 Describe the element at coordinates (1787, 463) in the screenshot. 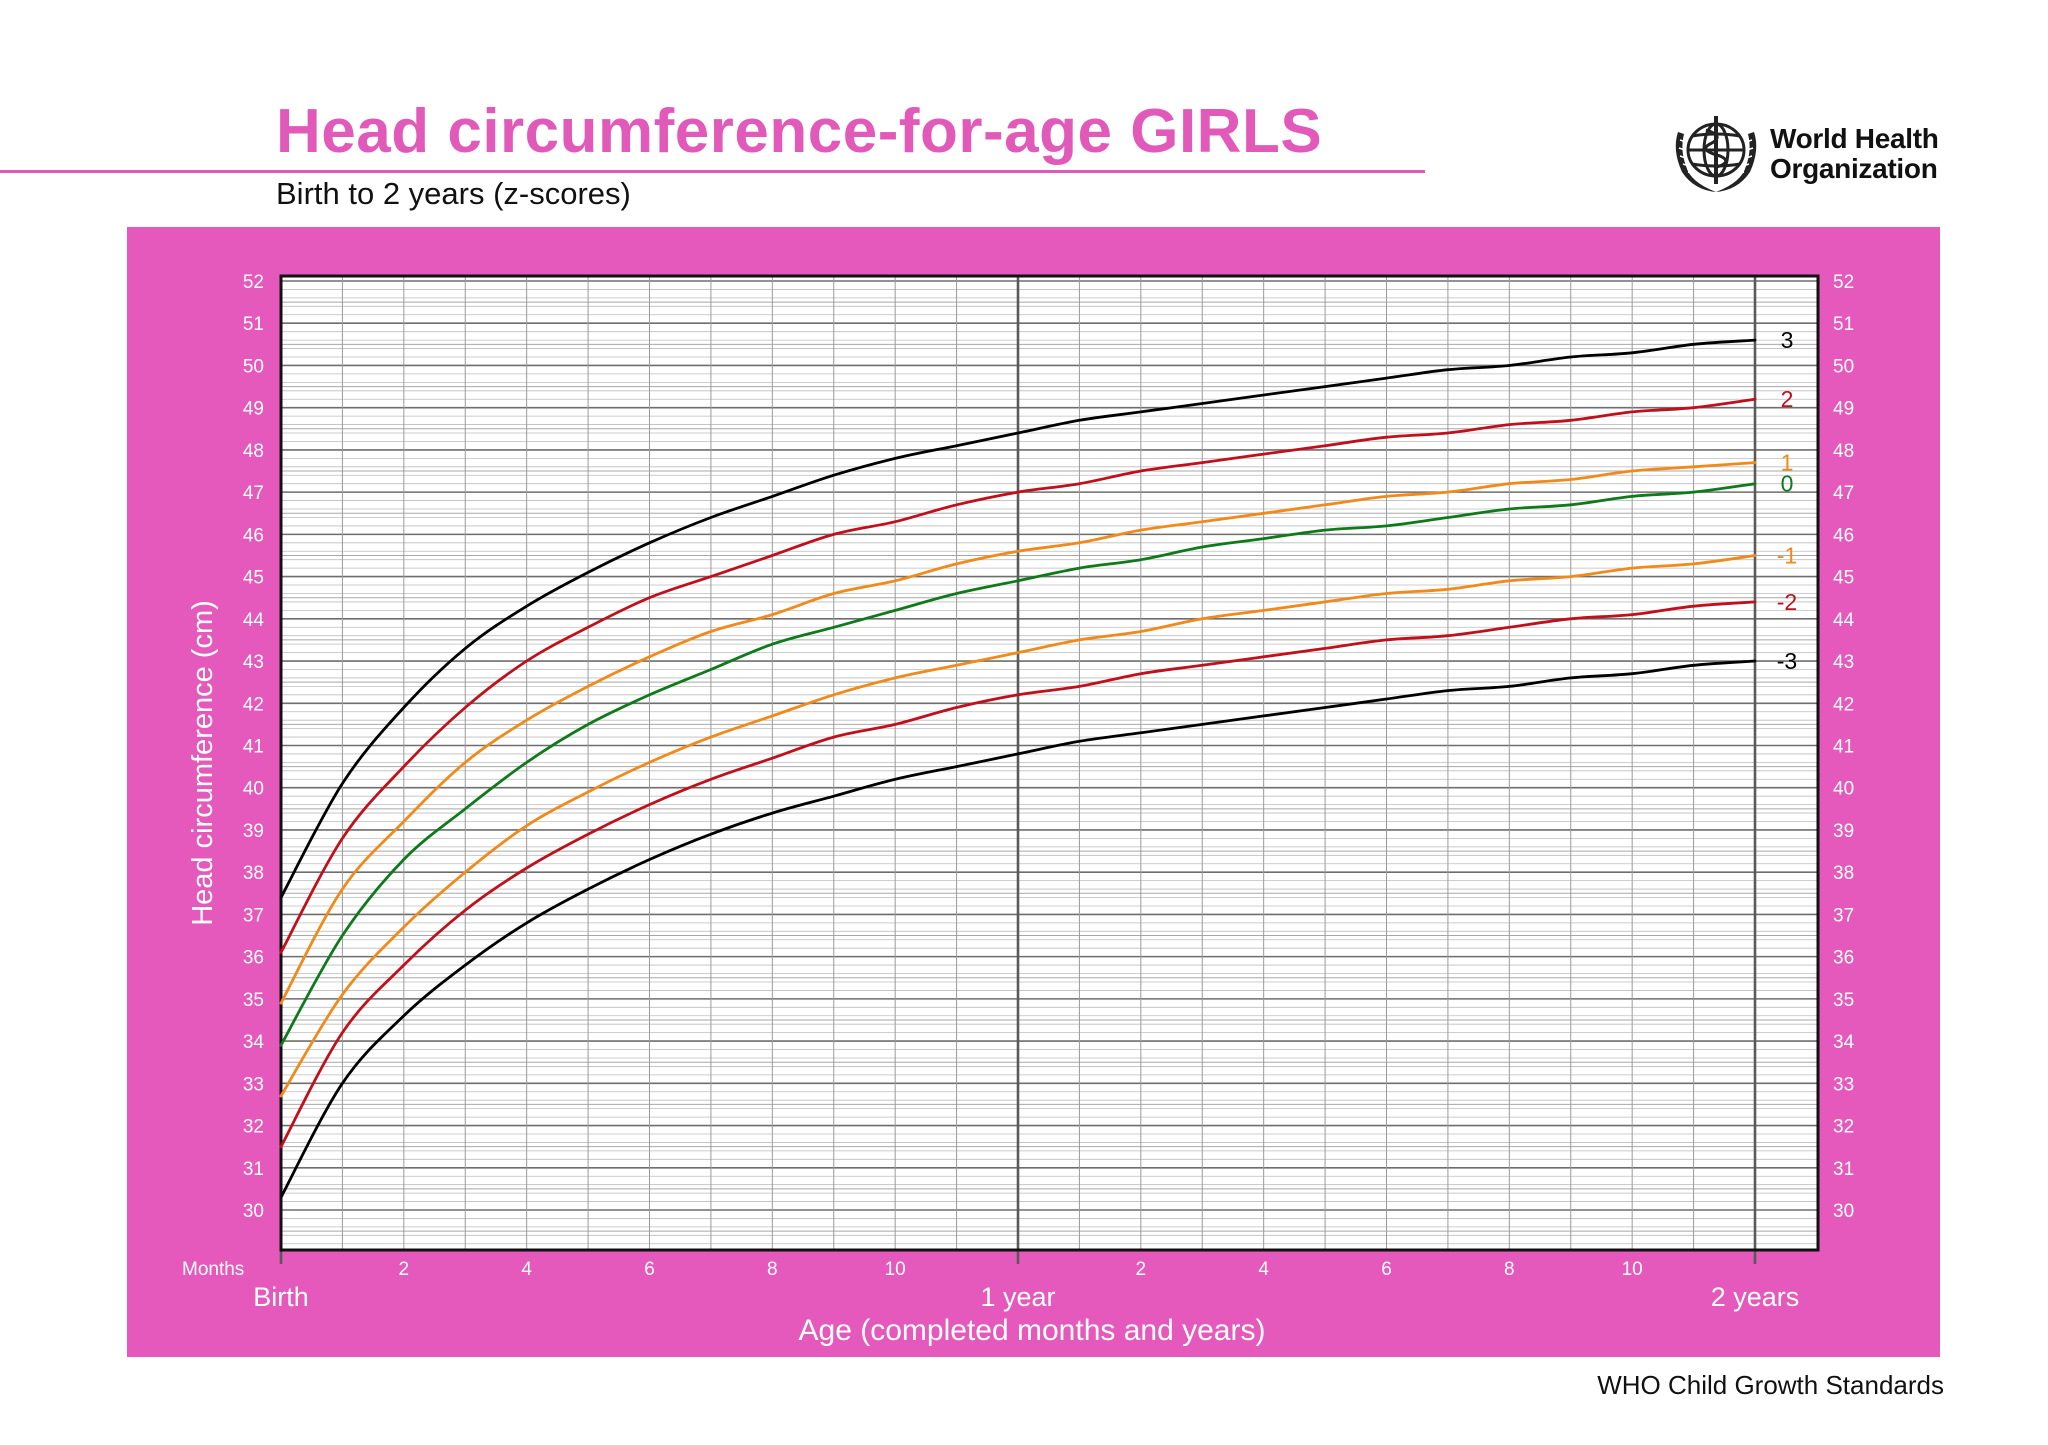

I see `series-label: 1` at that location.